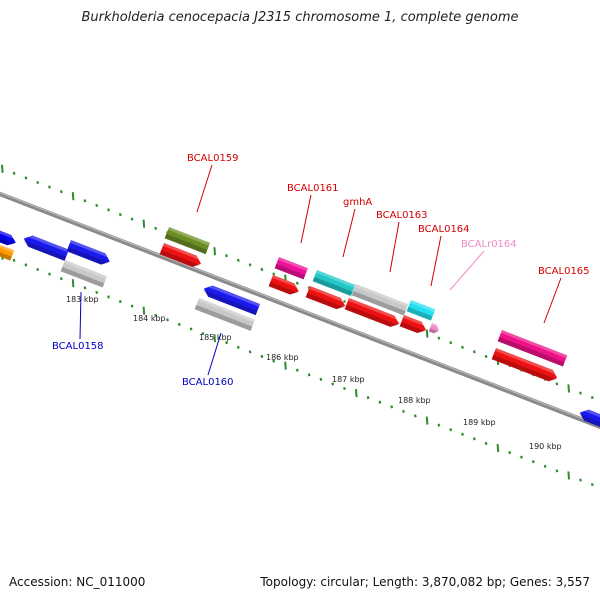 The width and height of the screenshot is (600, 600). I want to click on tick-label: 185 kbp, so click(215, 337).